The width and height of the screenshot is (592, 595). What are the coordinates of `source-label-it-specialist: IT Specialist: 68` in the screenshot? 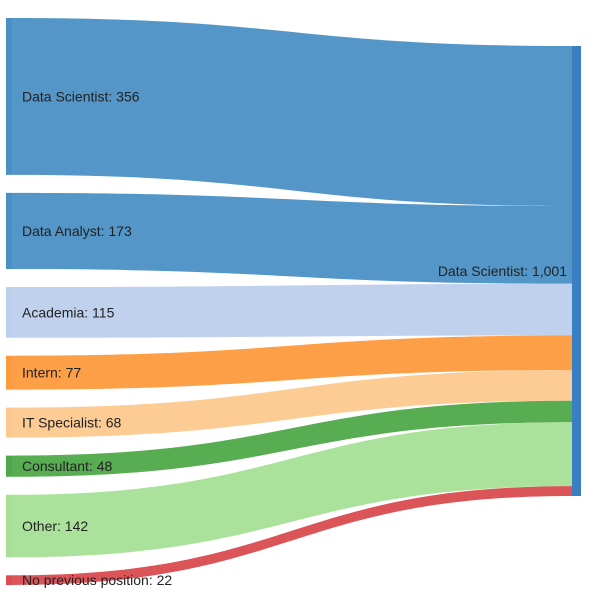 It's located at (72, 423).